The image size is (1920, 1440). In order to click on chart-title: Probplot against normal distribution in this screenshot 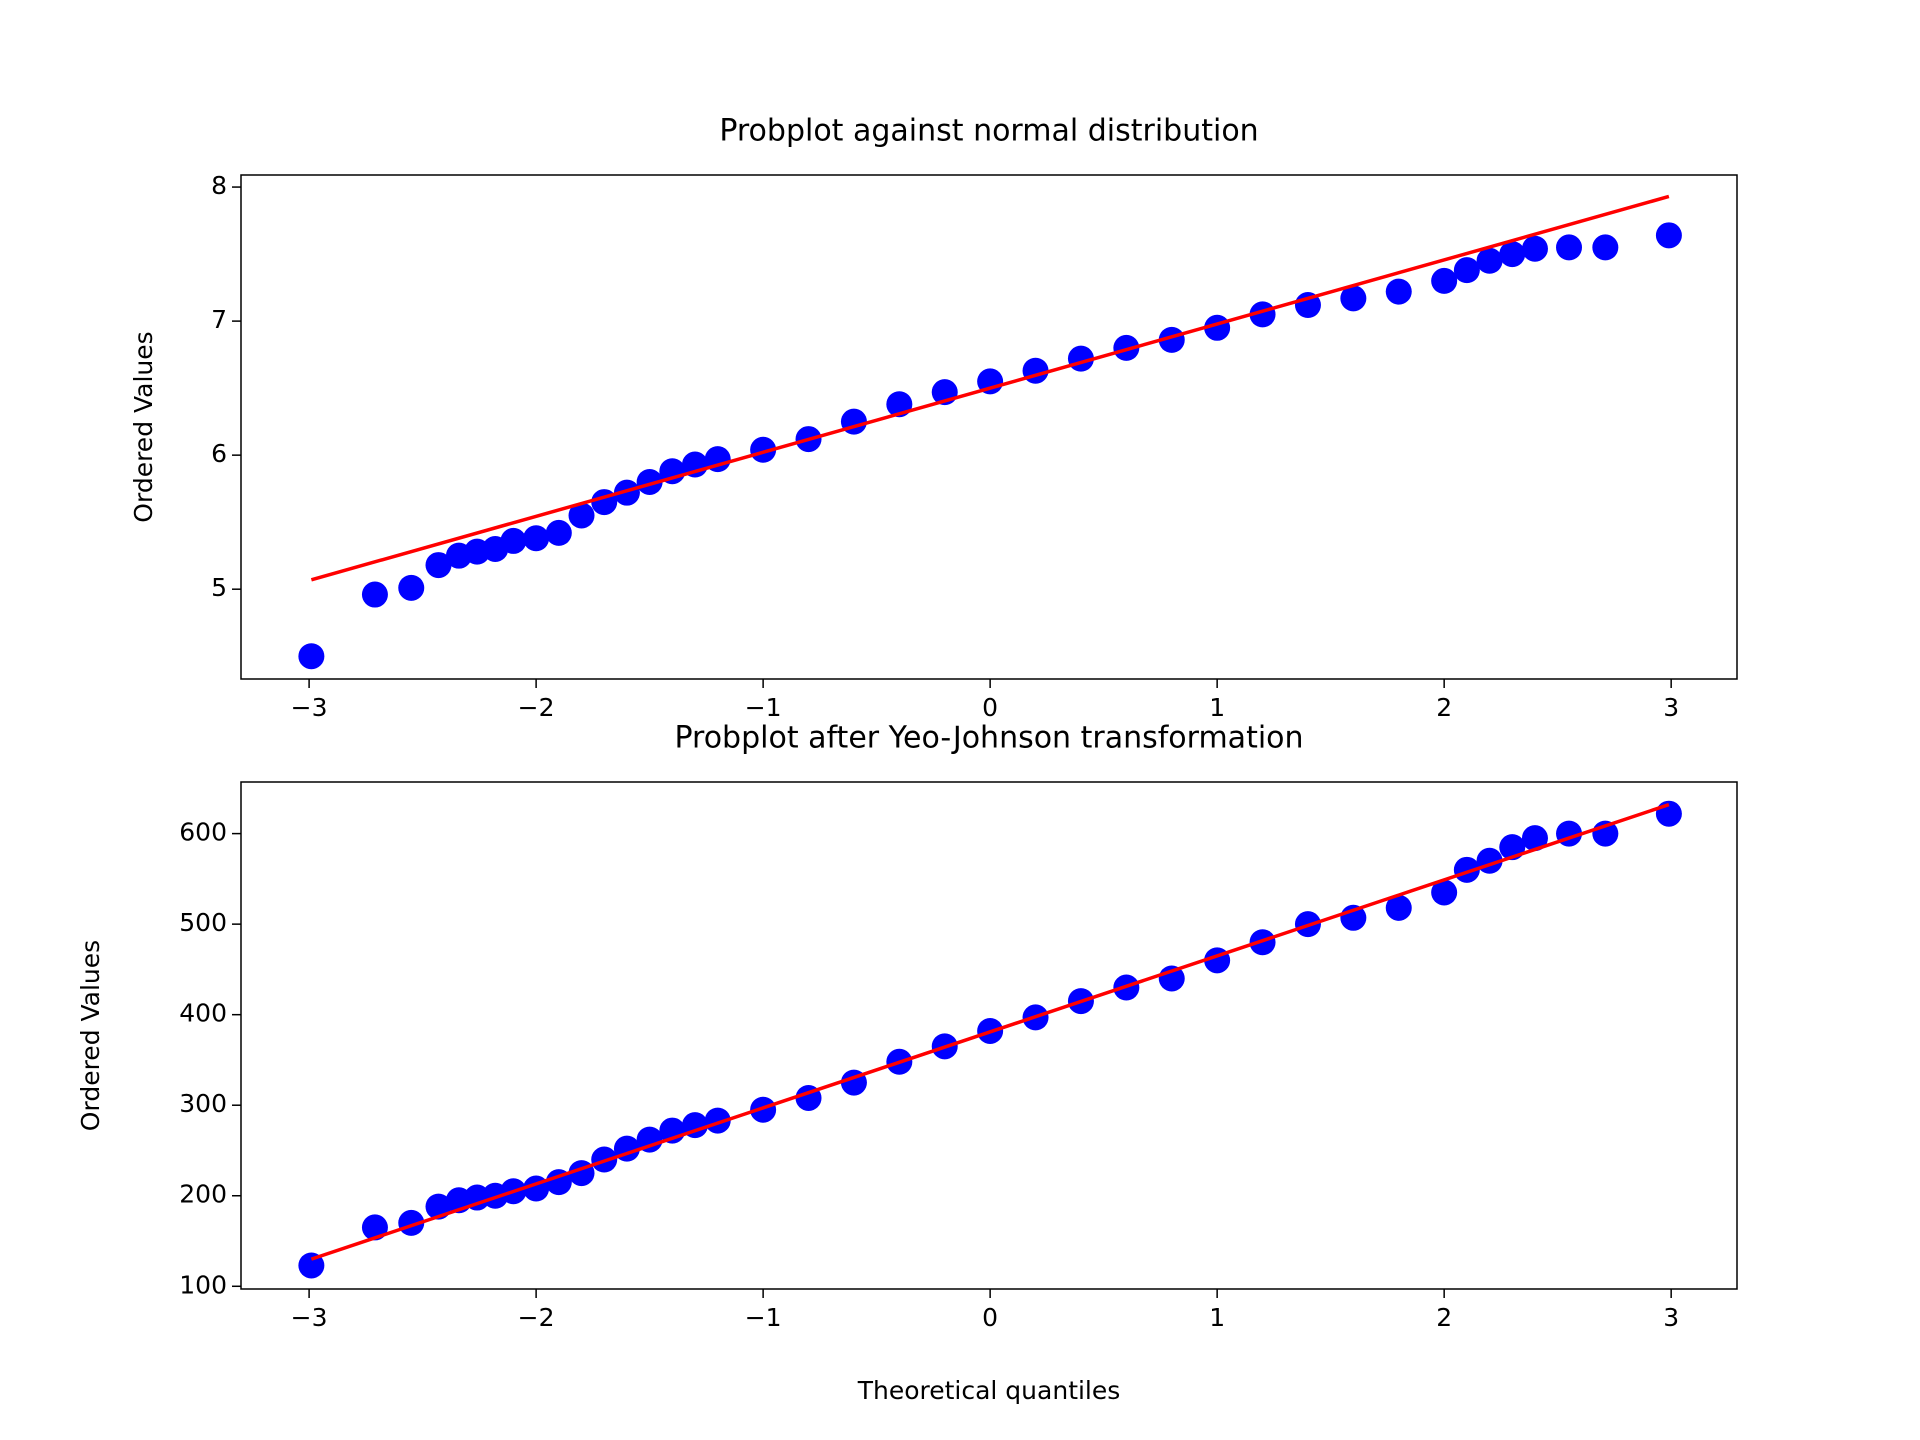, I will do `click(988, 131)`.